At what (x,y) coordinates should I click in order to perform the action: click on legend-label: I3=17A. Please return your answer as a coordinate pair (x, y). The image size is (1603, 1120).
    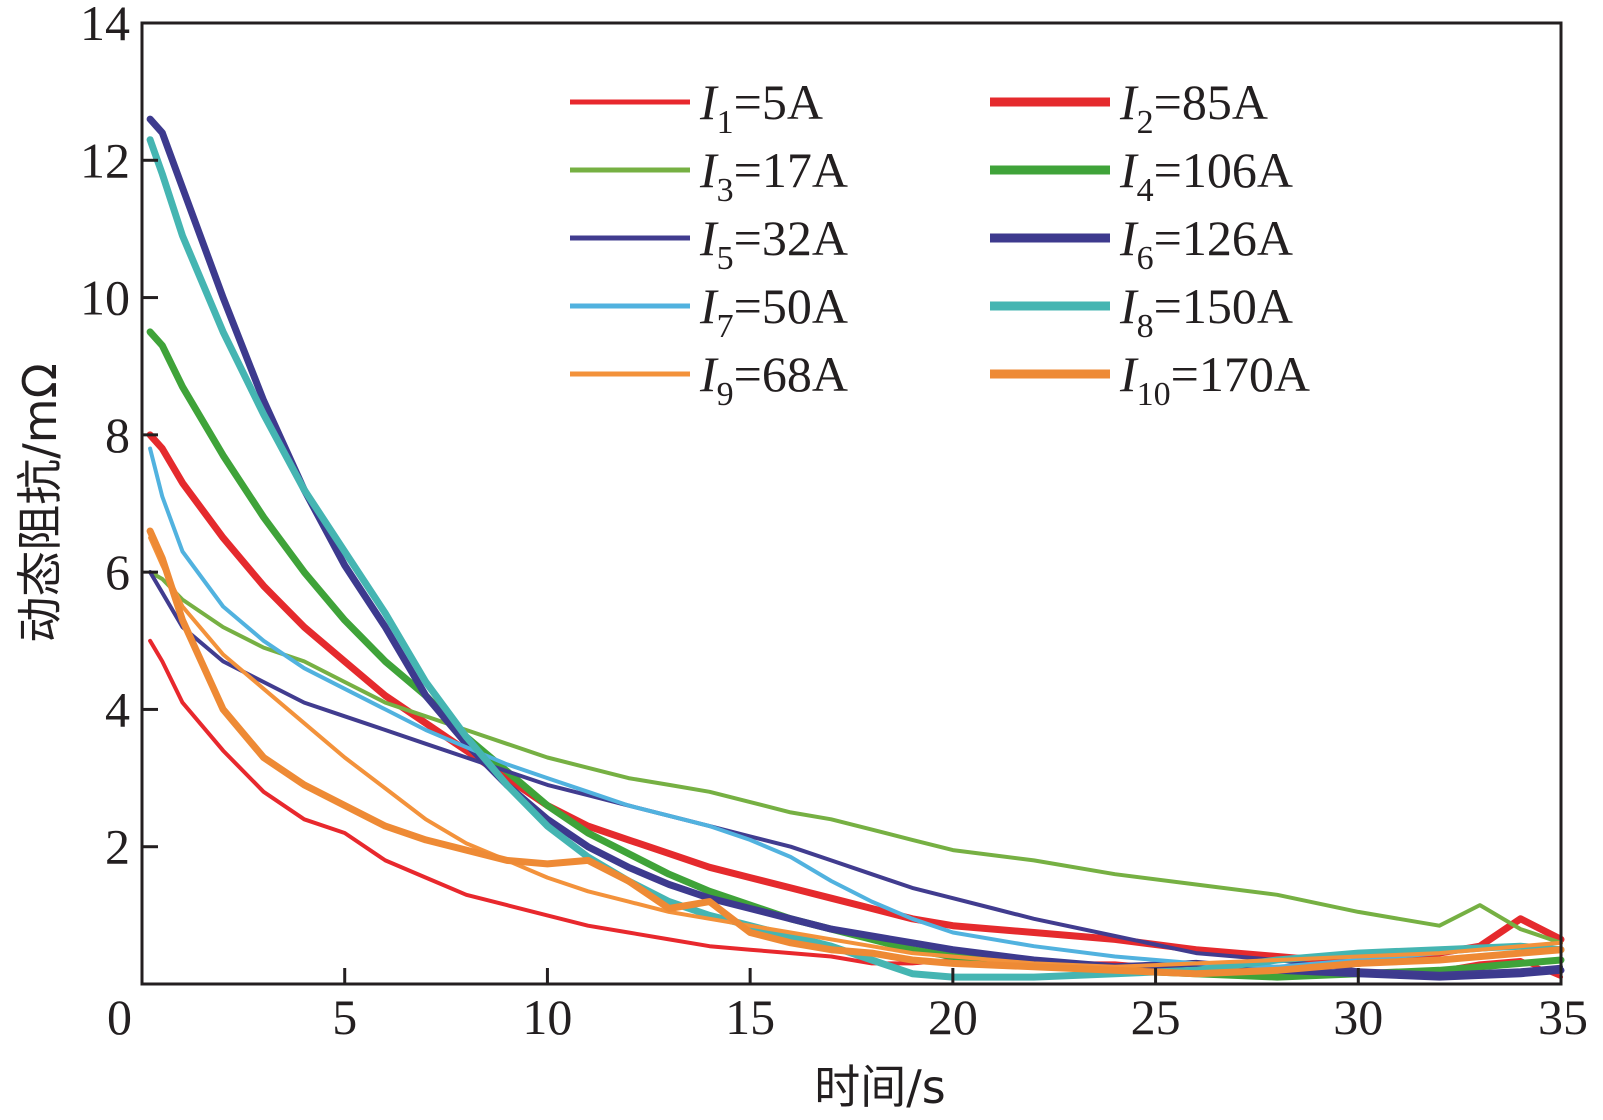
    Looking at the image, I should click on (773, 175).